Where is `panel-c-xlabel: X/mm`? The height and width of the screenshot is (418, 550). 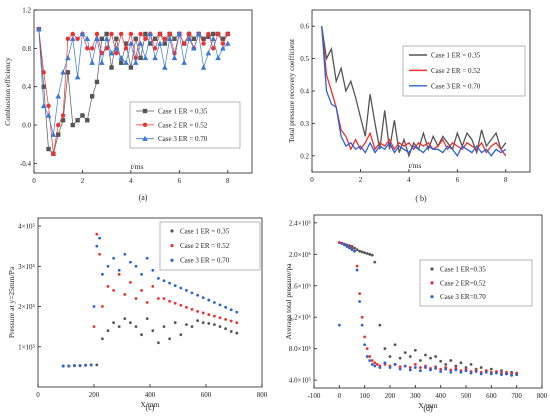
panel-c-xlabel: X/mm is located at coordinates (149, 404).